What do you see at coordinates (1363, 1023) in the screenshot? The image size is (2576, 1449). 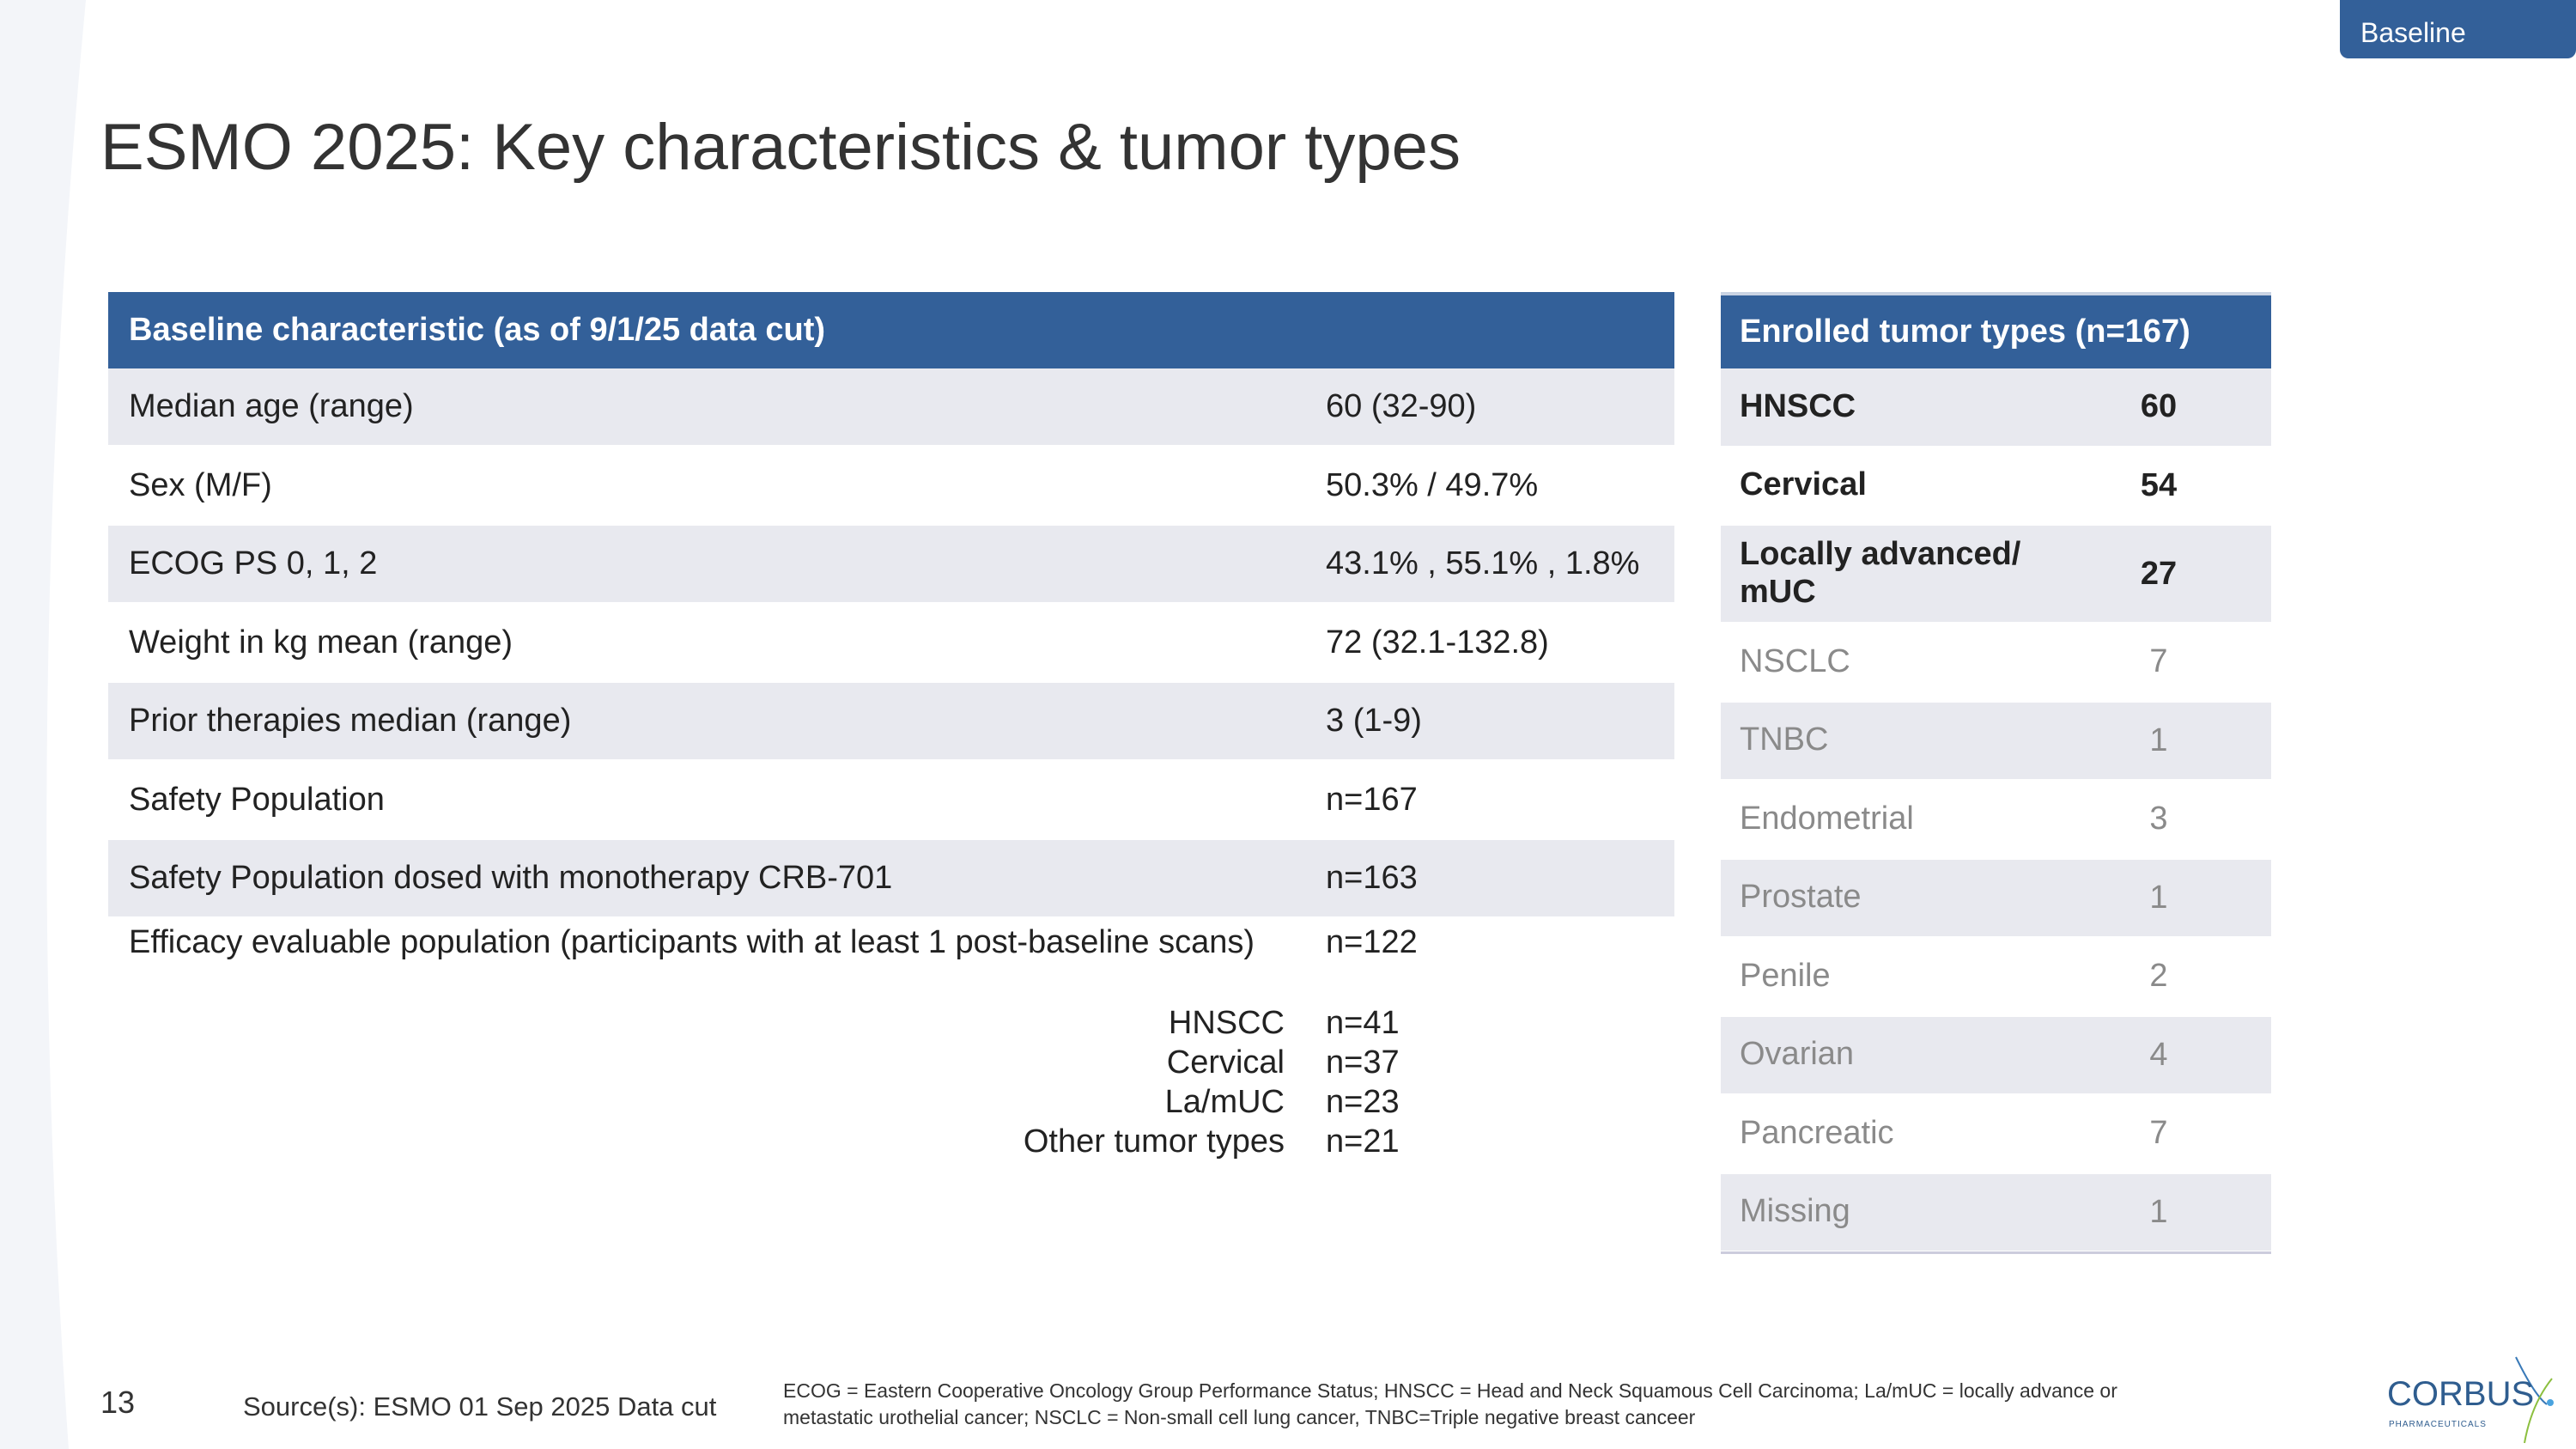 I see `breakdown-value: n=41` at bounding box center [1363, 1023].